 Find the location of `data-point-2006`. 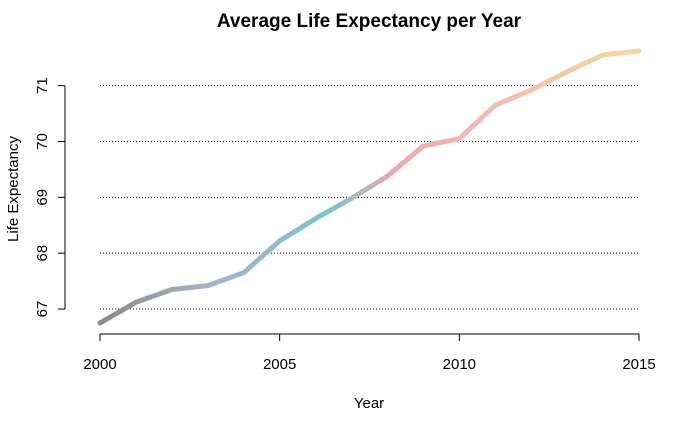

data-point-2006 is located at coordinates (315, 218).